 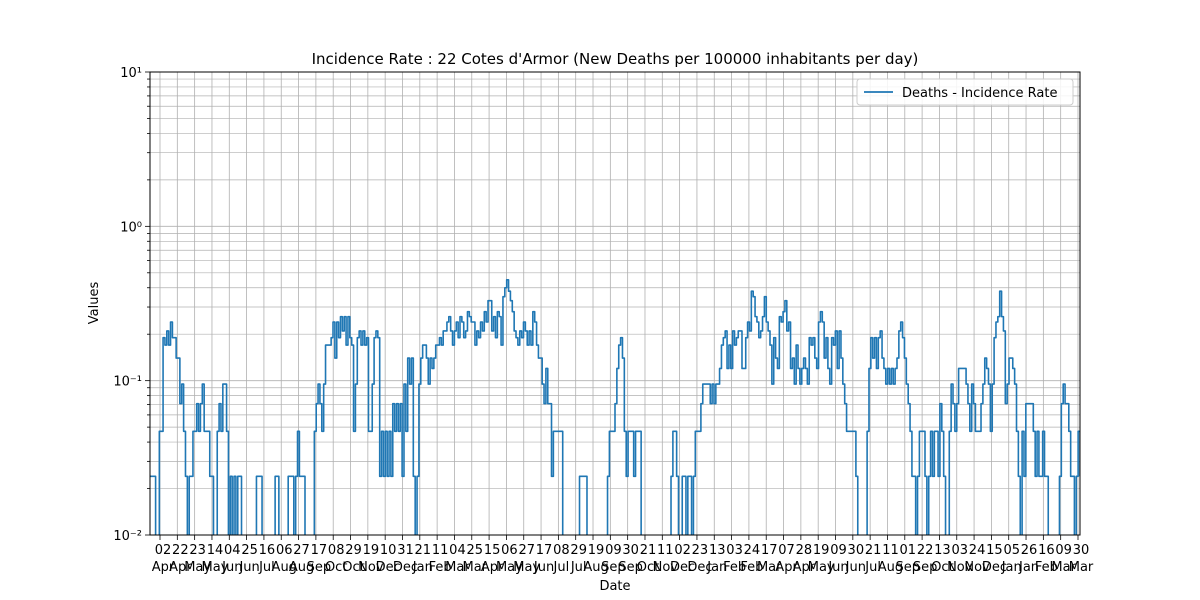 I want to click on y-tick-label: 10¹, so click(x=131, y=73).